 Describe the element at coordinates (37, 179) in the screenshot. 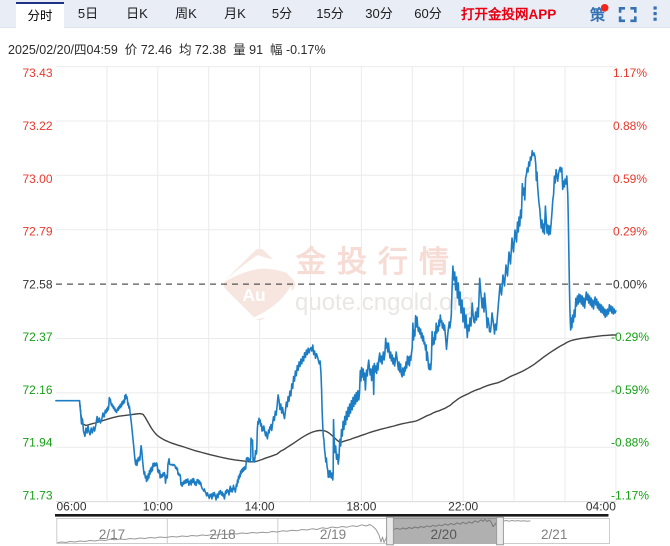

I see `svg-text: 73.00` at that location.